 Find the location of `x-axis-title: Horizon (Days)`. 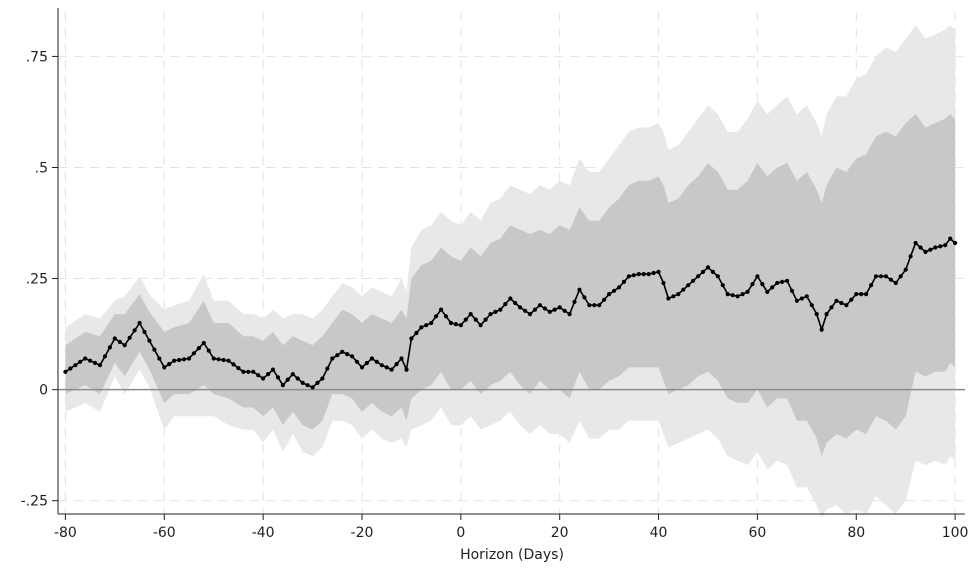

x-axis-title: Horizon (Days) is located at coordinates (512, 555).